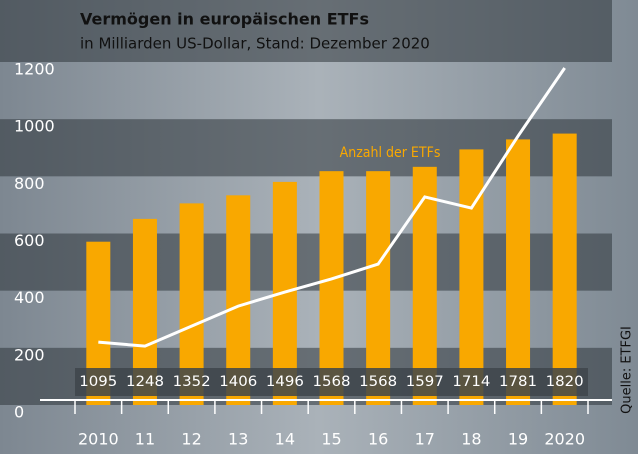 The height and width of the screenshot is (454, 638). Describe the element at coordinates (34, 69) in the screenshot. I see `y-tick-label: 1200` at that location.